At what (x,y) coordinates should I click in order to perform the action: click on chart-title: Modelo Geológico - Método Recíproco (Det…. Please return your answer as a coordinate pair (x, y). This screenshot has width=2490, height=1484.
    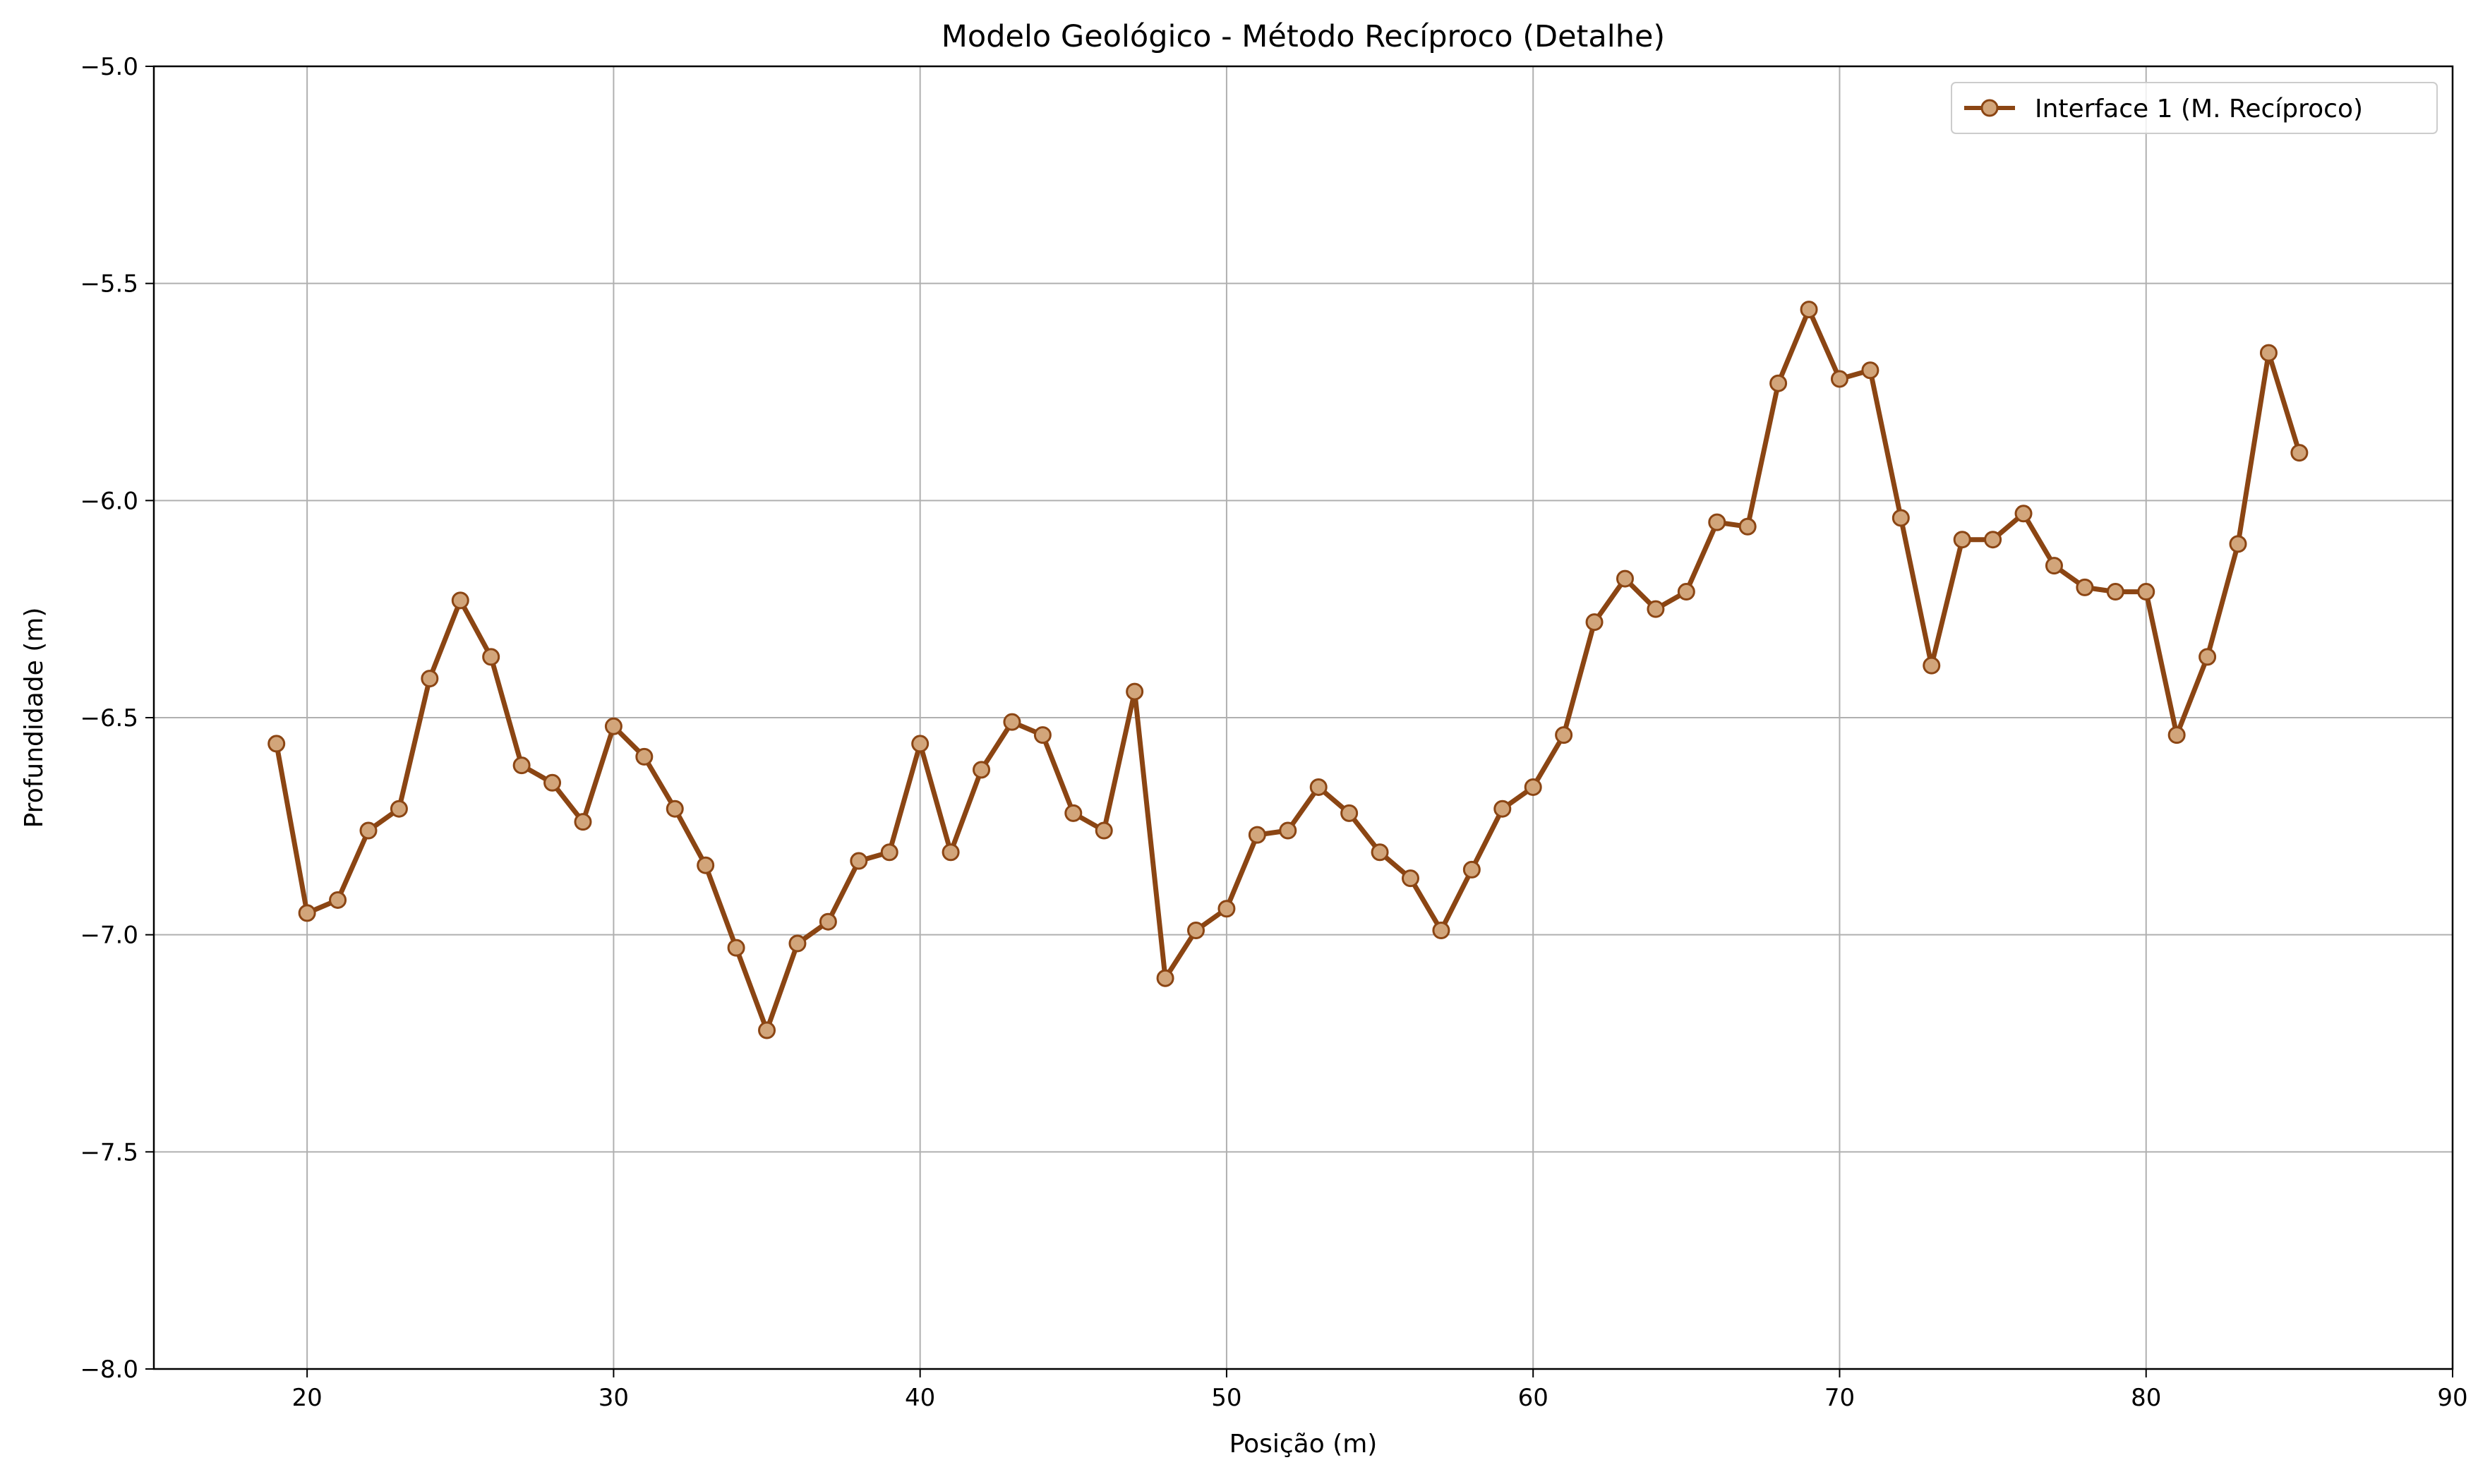
    Looking at the image, I should click on (1303, 36).